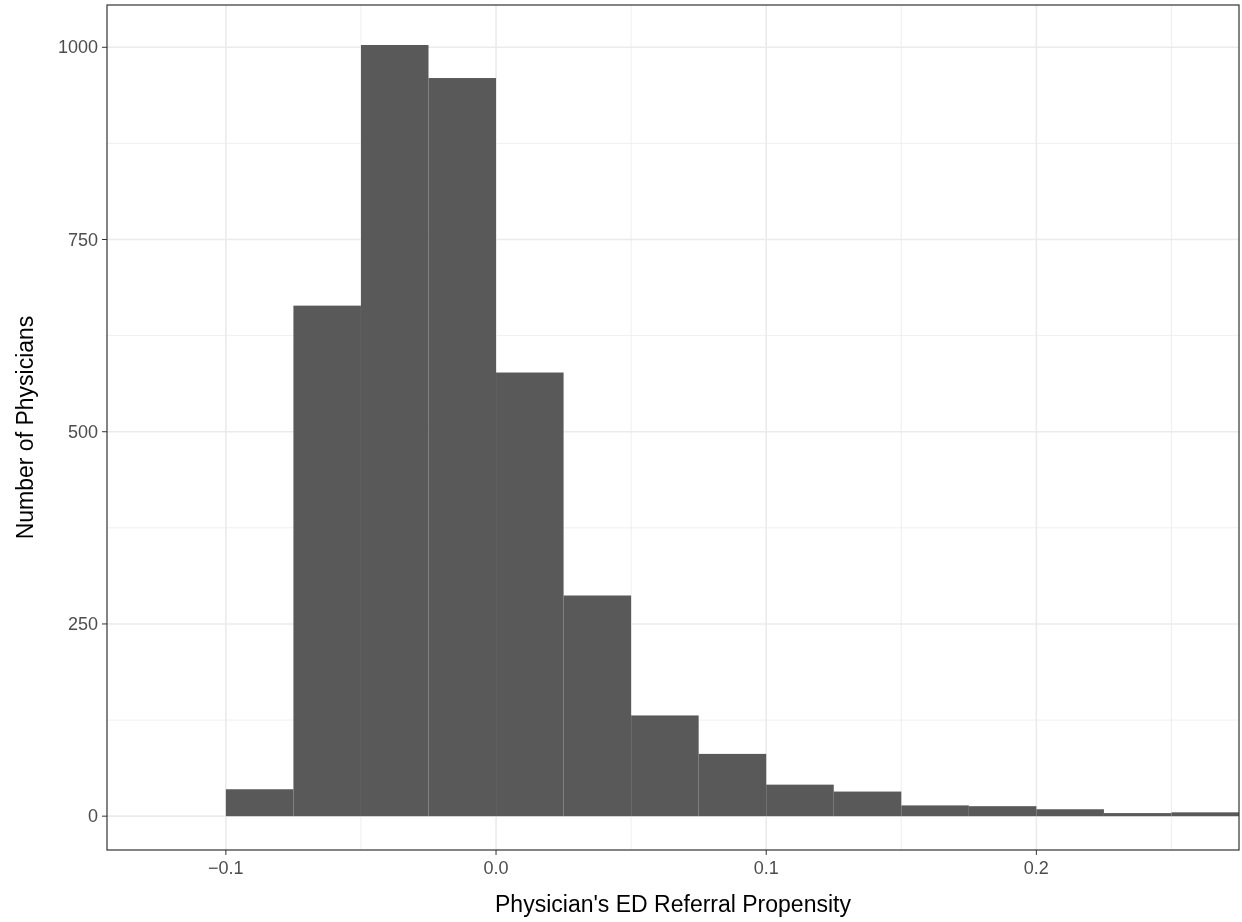 The width and height of the screenshot is (1242, 922). Describe the element at coordinates (496, 868) in the screenshot. I see `x-tick-label: 0.0` at that location.